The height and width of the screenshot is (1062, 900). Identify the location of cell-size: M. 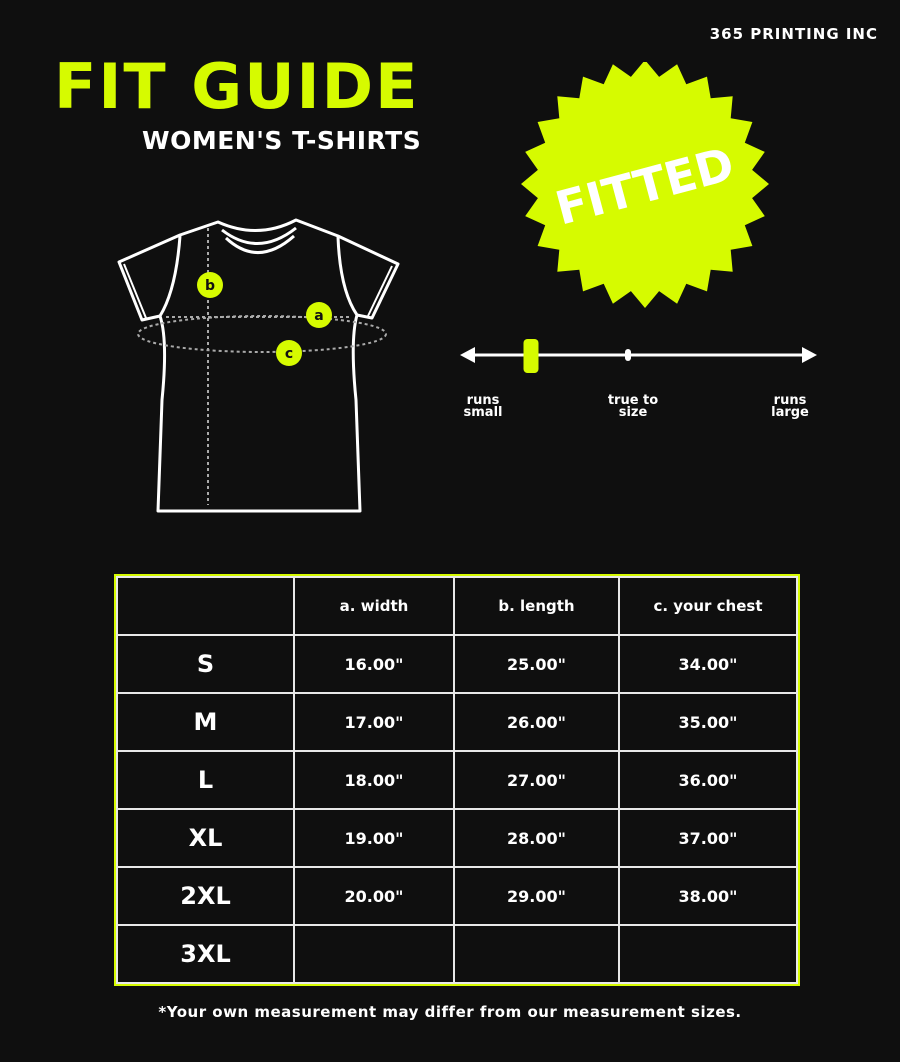
(205, 722).